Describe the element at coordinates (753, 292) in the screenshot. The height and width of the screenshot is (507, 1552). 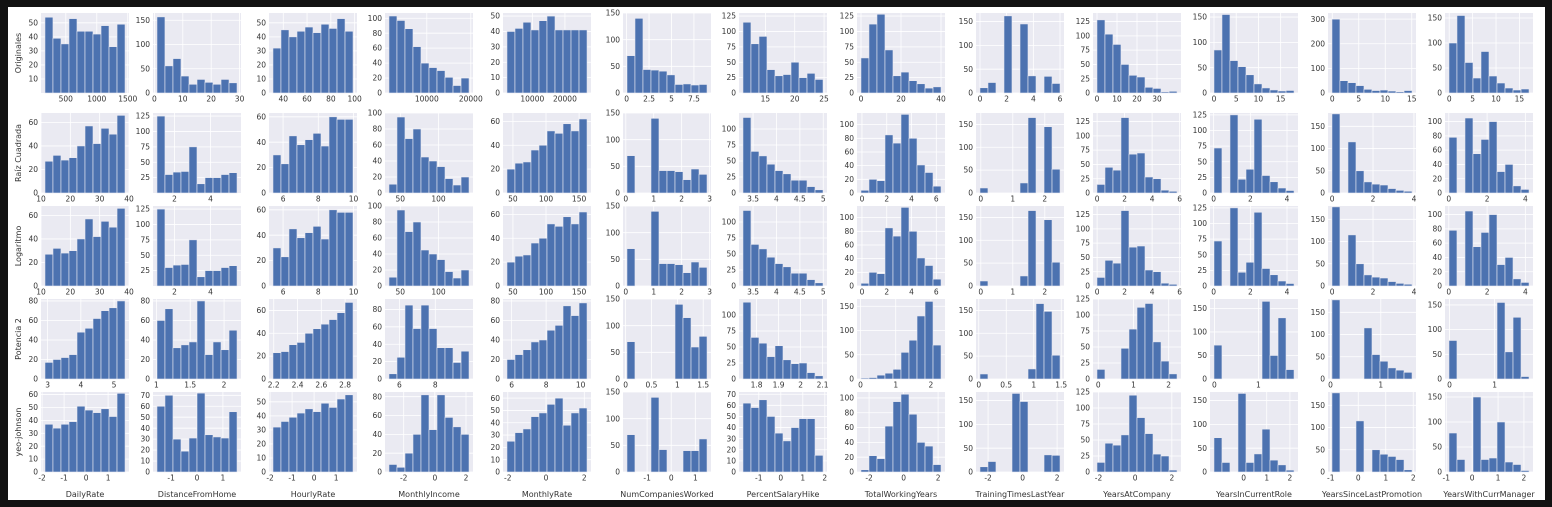
I see `x-tick-label: 3.5` at that location.